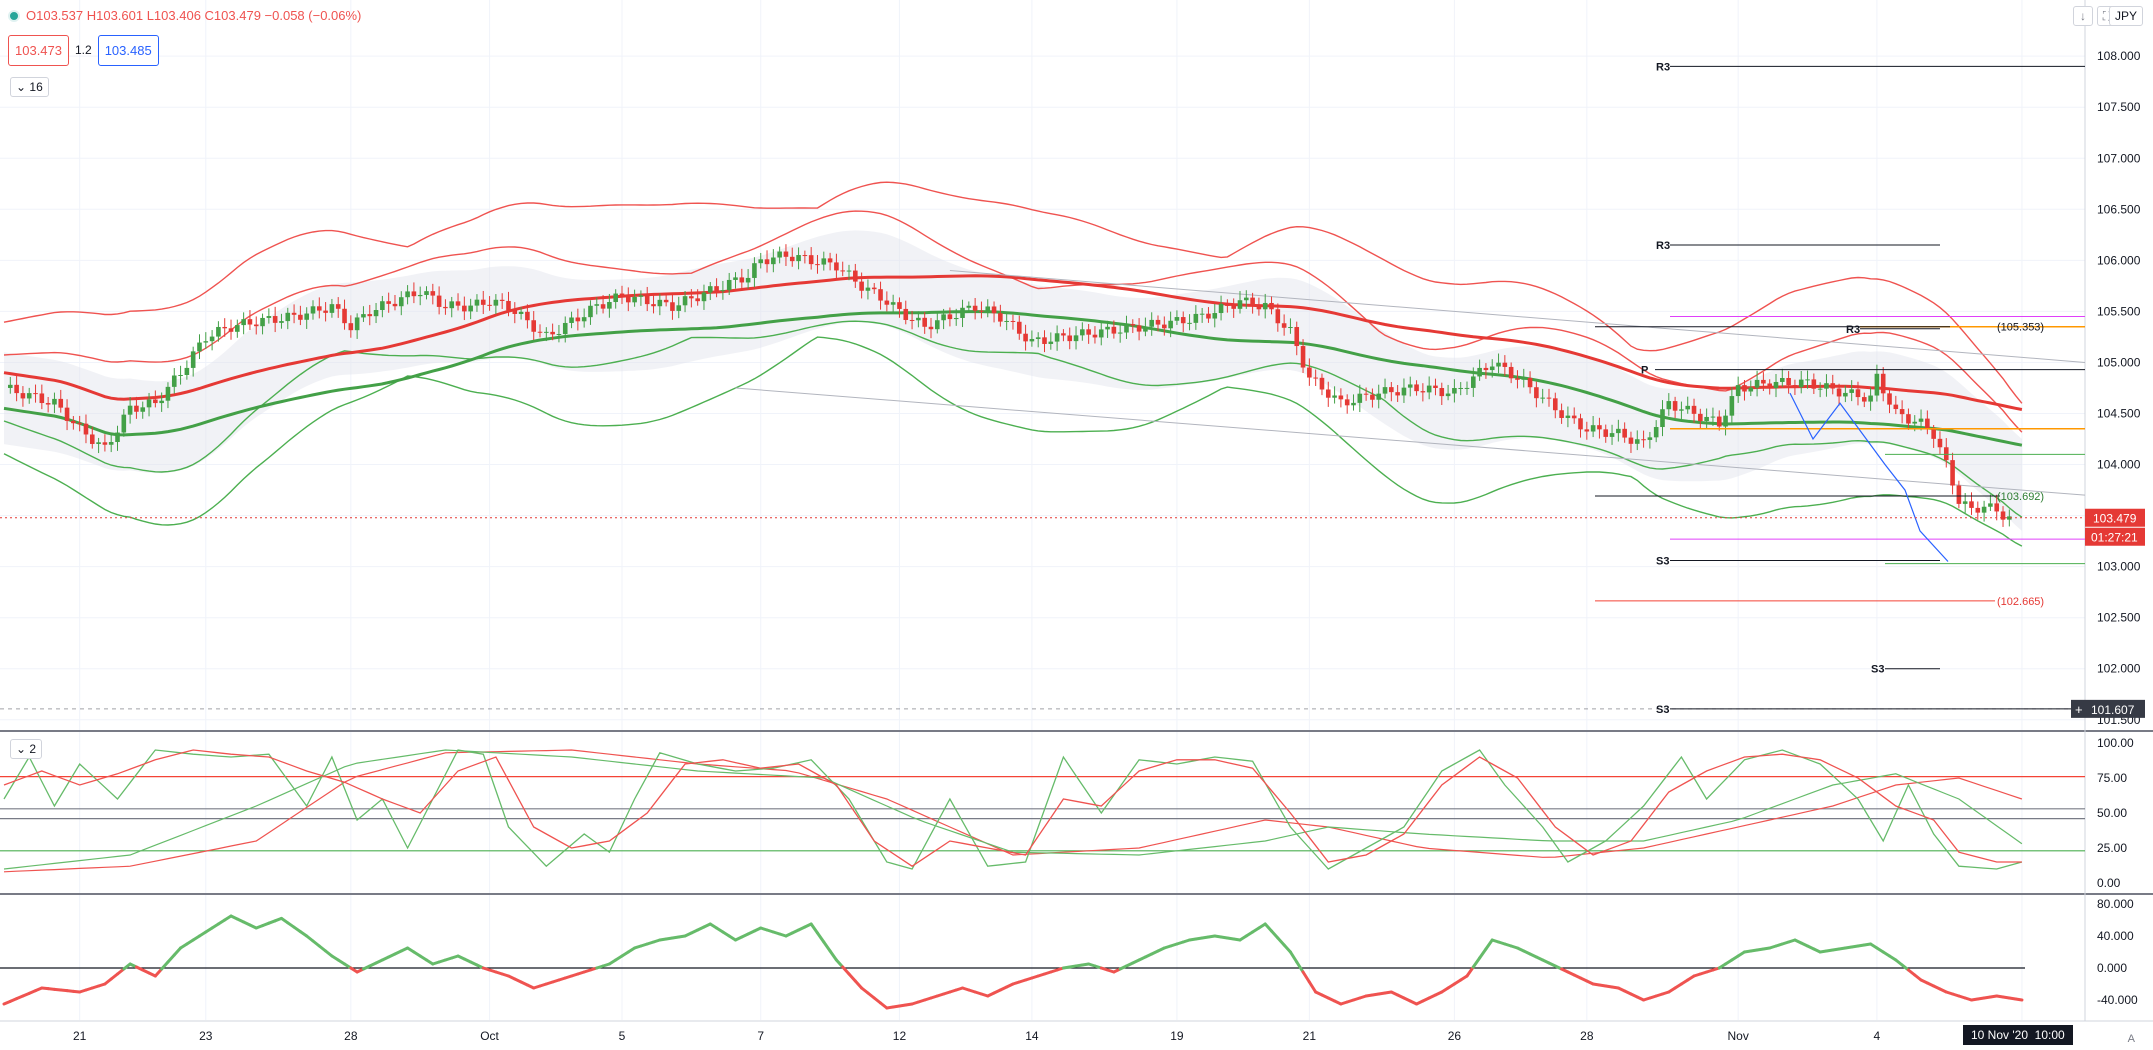 The height and width of the screenshot is (1050, 2153). Describe the element at coordinates (36, 87) in the screenshot. I see `indicator-count: 16` at that location.